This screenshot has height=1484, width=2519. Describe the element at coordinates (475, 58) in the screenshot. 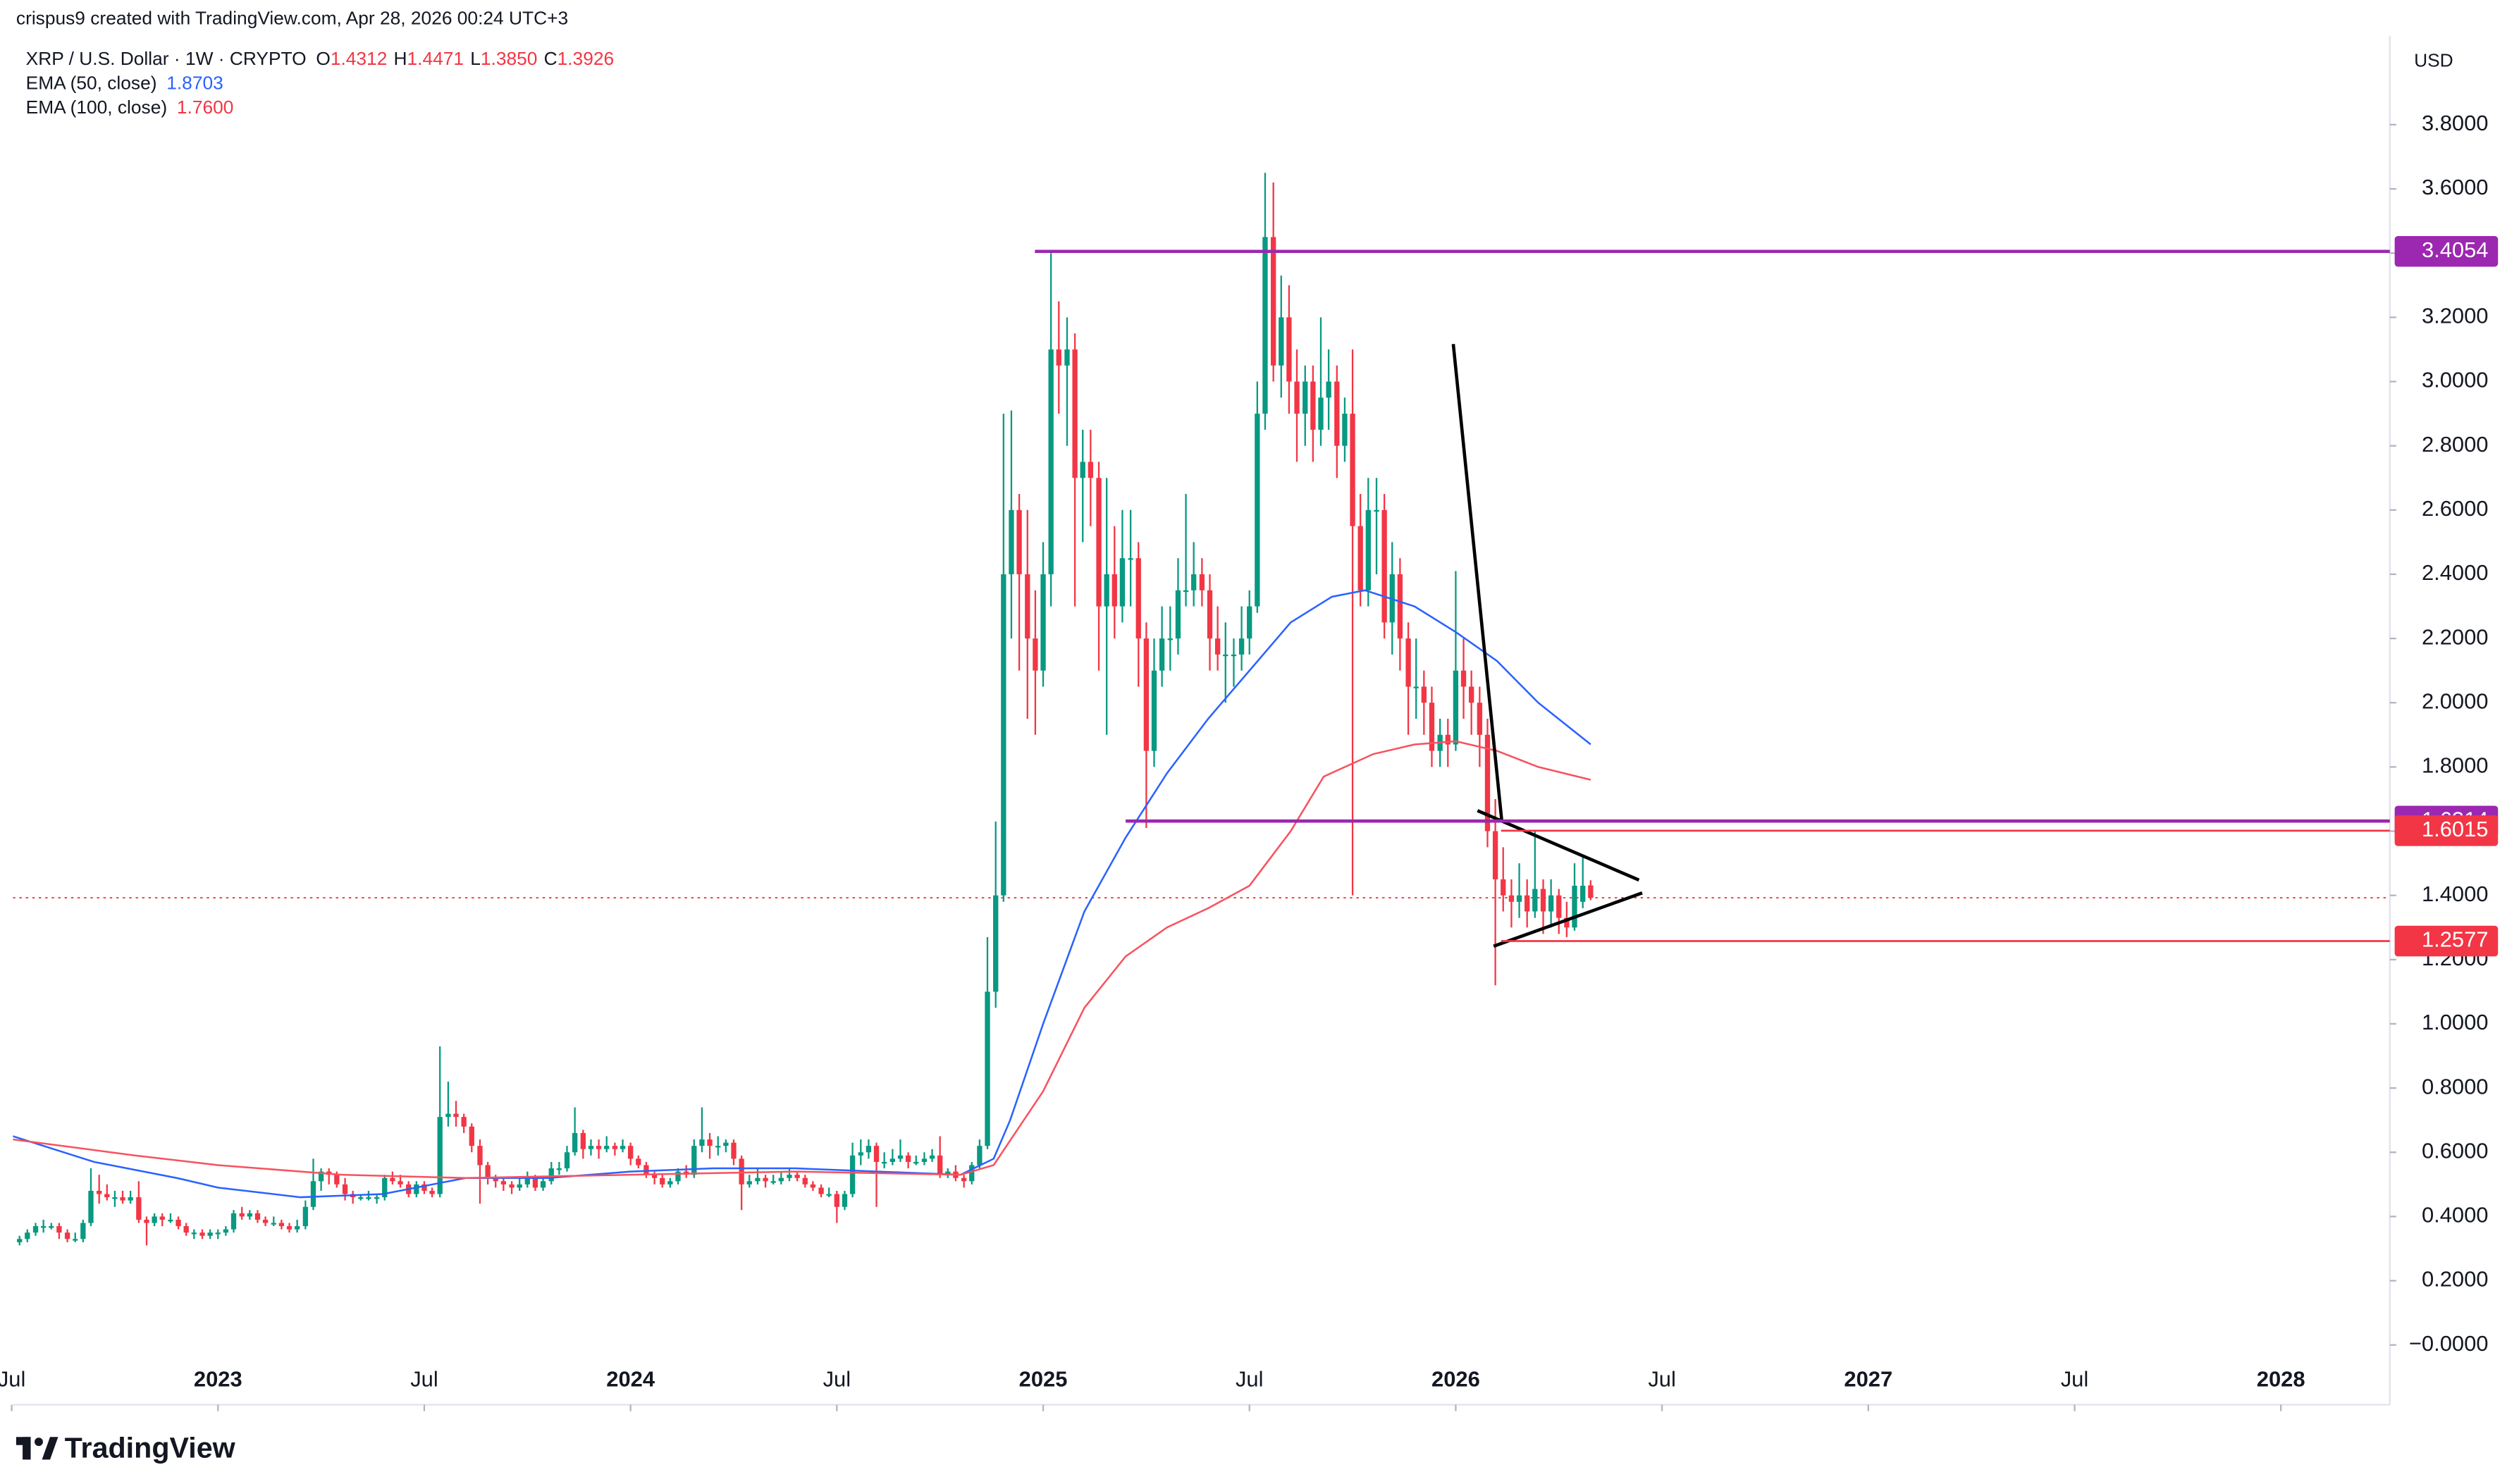

I see `ohlc-key: L` at that location.